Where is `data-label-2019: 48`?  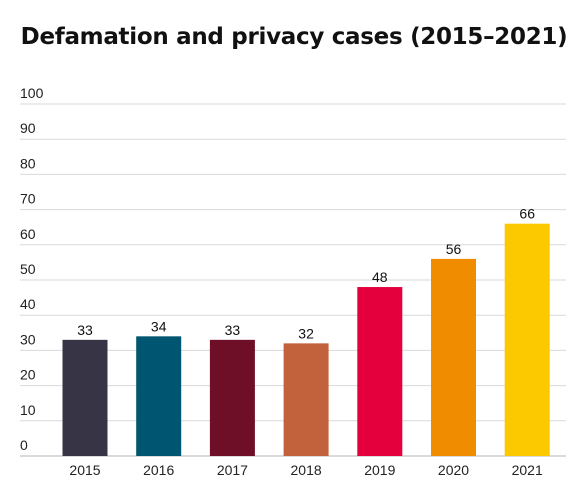 data-label-2019: 48 is located at coordinates (380, 277).